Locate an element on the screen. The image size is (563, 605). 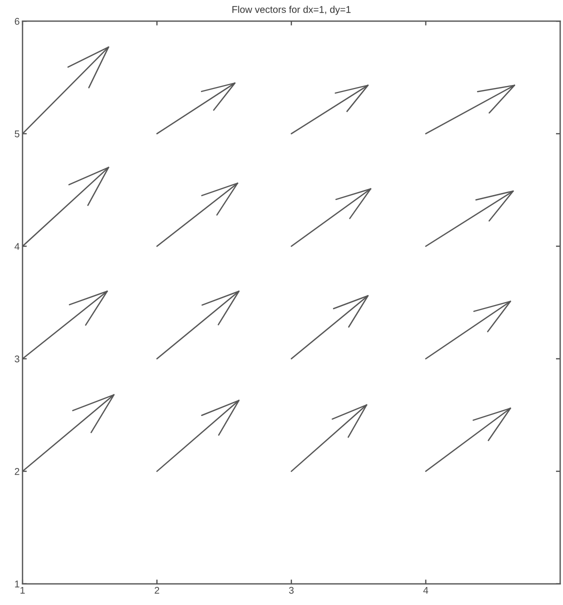
x-tick-label: 1 is located at coordinates (22, 590).